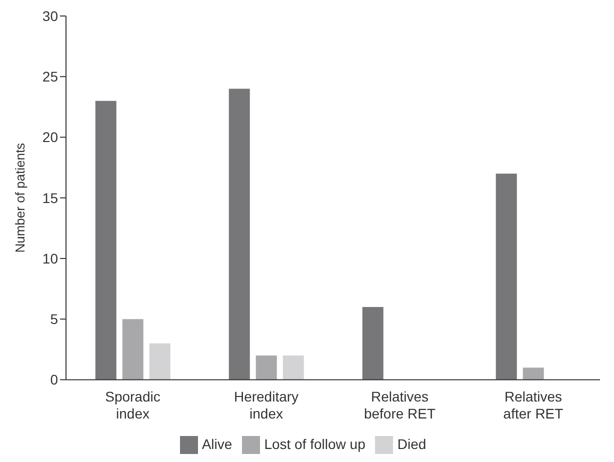  Describe the element at coordinates (54, 319) in the screenshot. I see `y-tick-label: 5` at that location.